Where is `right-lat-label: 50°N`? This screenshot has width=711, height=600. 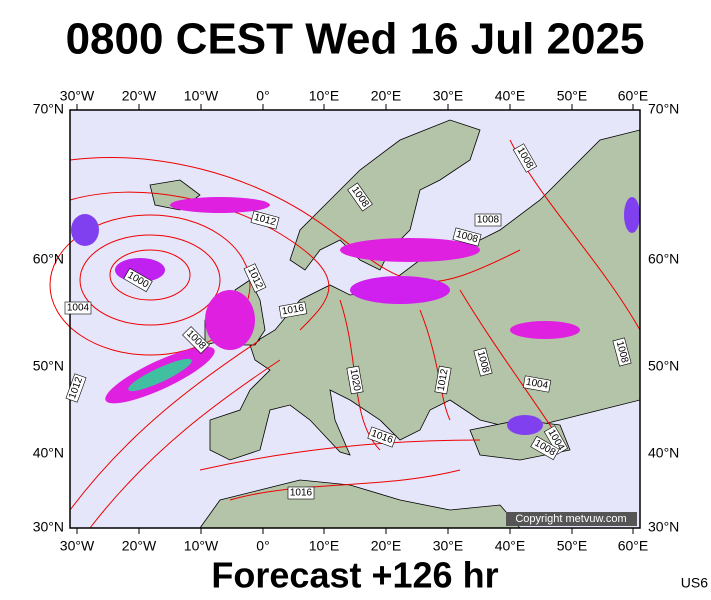
right-lat-label: 50°N is located at coordinates (663, 366).